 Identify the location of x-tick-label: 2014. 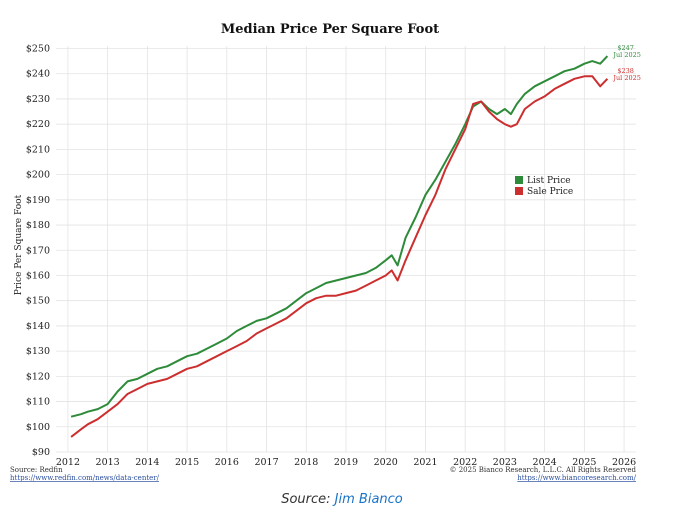
(147, 462).